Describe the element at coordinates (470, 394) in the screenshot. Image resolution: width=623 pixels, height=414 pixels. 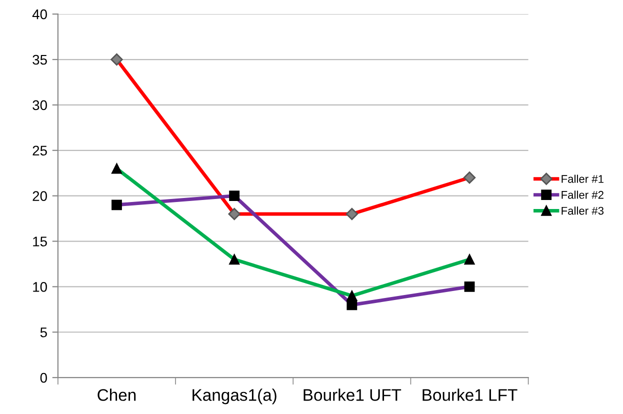
I see `x-tick-label: Bourke1 LFT` at that location.